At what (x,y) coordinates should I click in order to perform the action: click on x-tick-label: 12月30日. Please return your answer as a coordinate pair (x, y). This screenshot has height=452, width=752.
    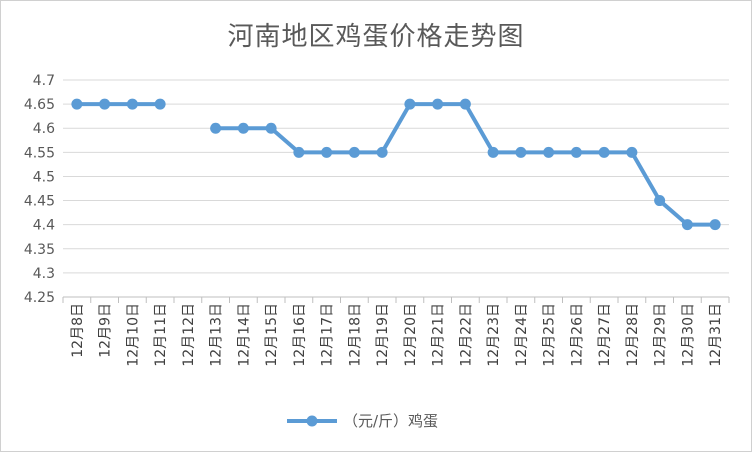
    Looking at the image, I should click on (688, 335).